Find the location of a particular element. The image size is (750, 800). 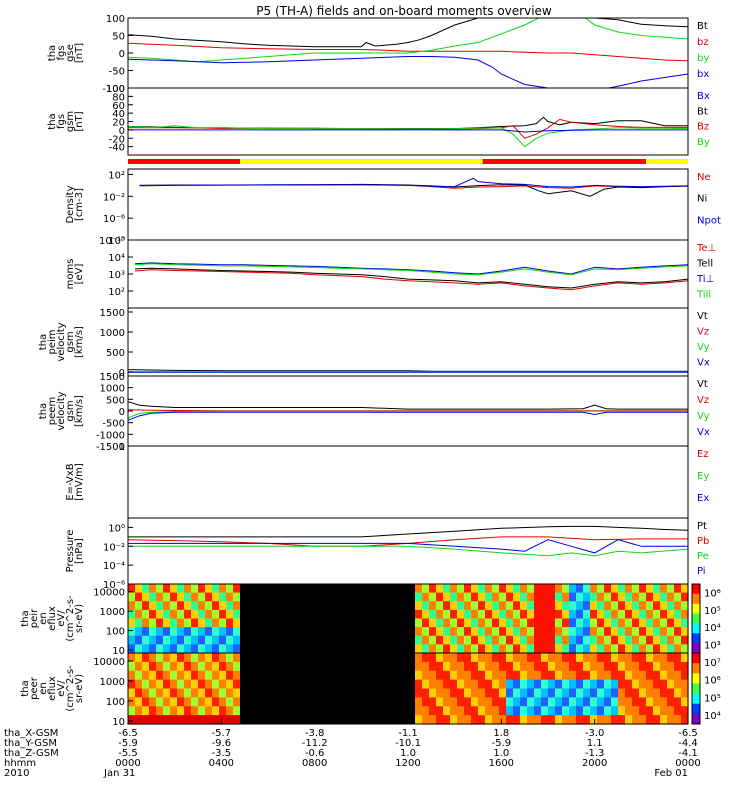

colorbar-tick-label: 10⁵ is located at coordinates (712, 698).